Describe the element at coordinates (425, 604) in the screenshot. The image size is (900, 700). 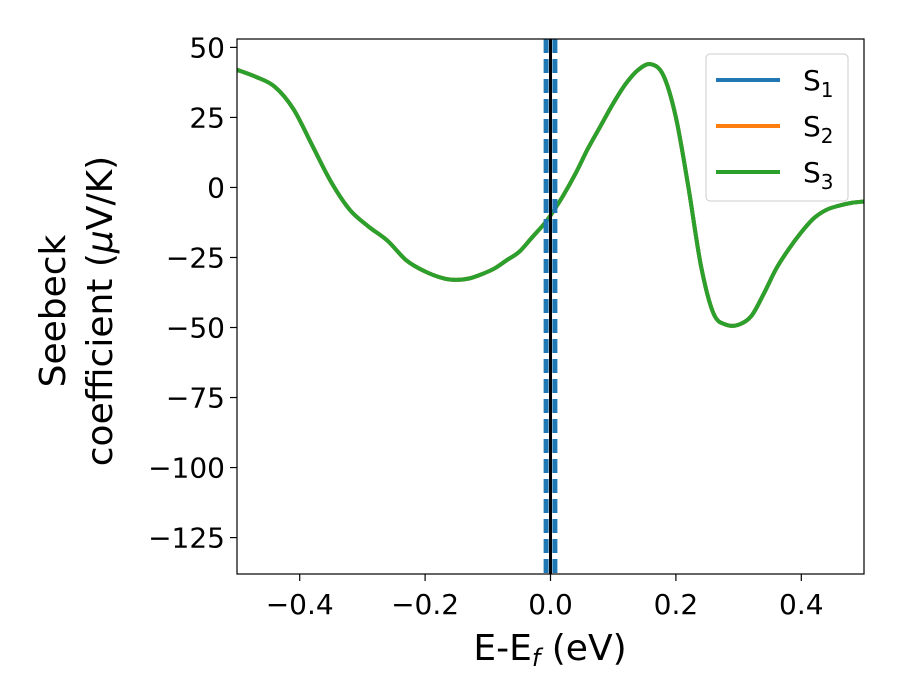
I see `x-tick-label: −0.2` at that location.